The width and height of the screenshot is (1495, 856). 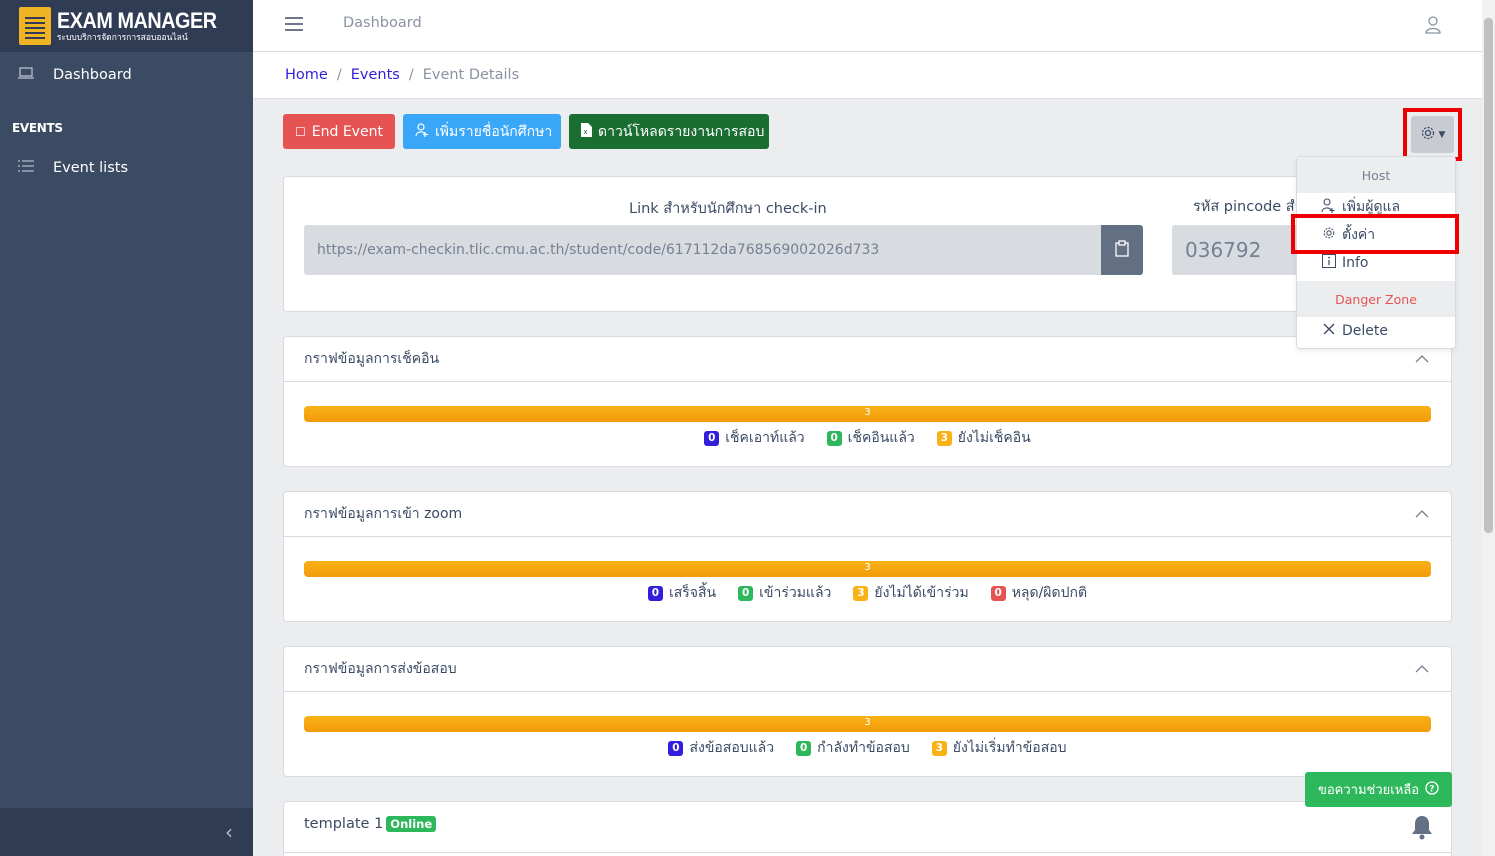 I want to click on submission-progress-bar: 3, so click(x=867, y=724).